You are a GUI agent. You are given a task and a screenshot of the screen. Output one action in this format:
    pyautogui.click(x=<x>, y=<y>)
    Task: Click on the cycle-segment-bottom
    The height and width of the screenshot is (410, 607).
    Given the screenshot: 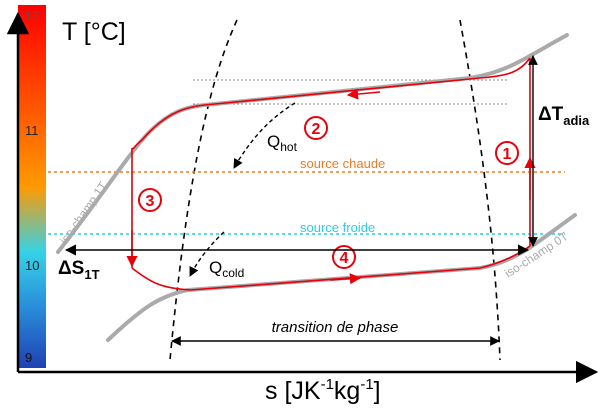 What is the action you would take?
    pyautogui.click(x=331, y=268)
    